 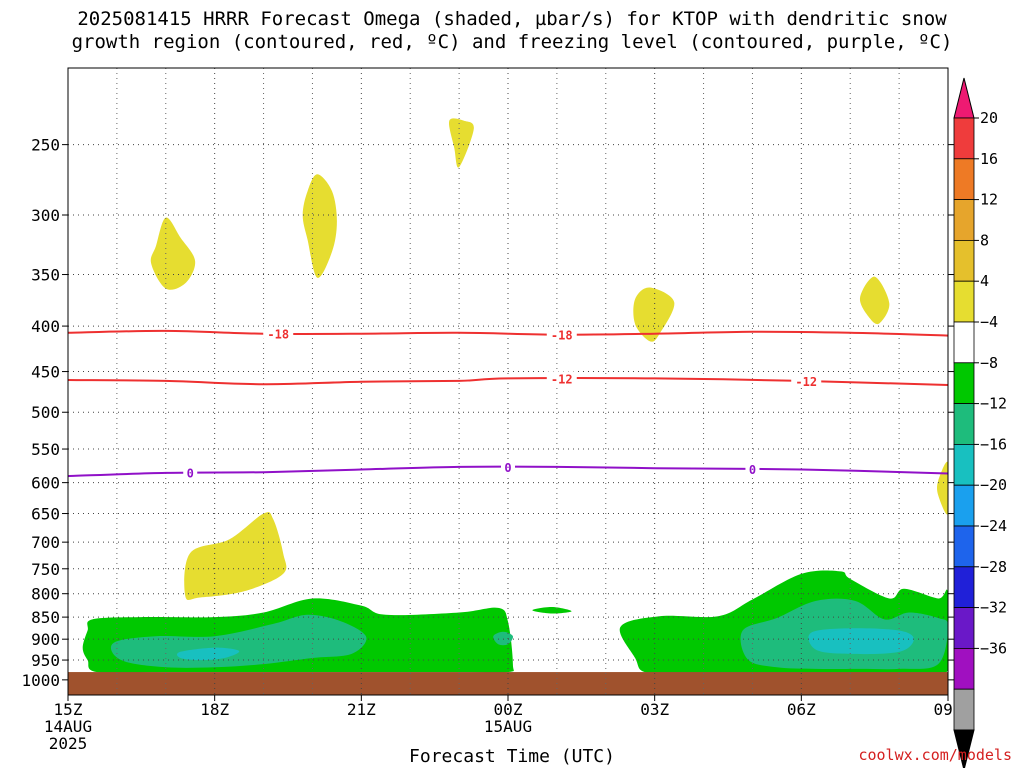 I want to click on colorbar-label-7: −12, so click(x=993, y=404).